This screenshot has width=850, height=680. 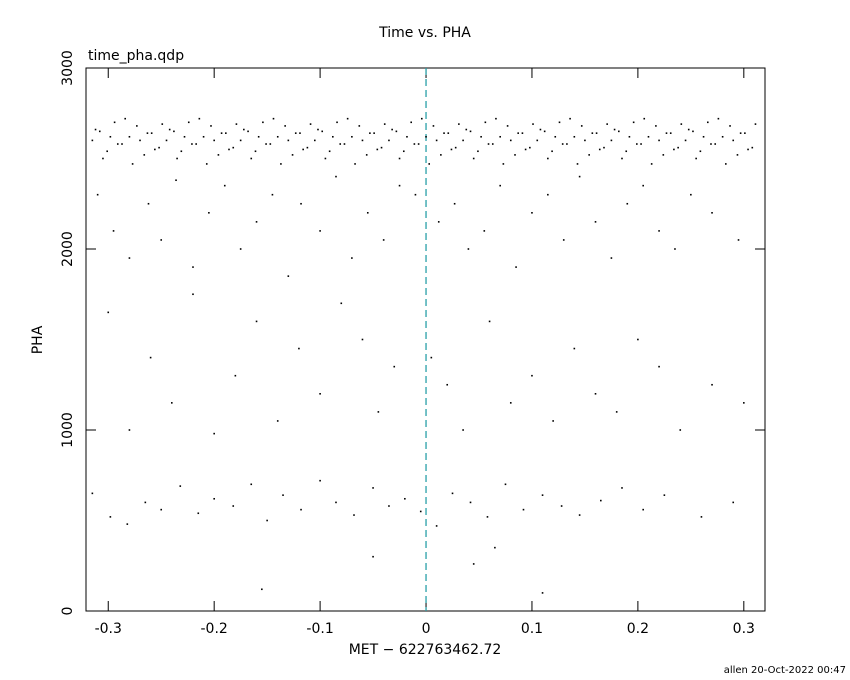 I want to click on y-tick-label: 2000, so click(x=68, y=249).